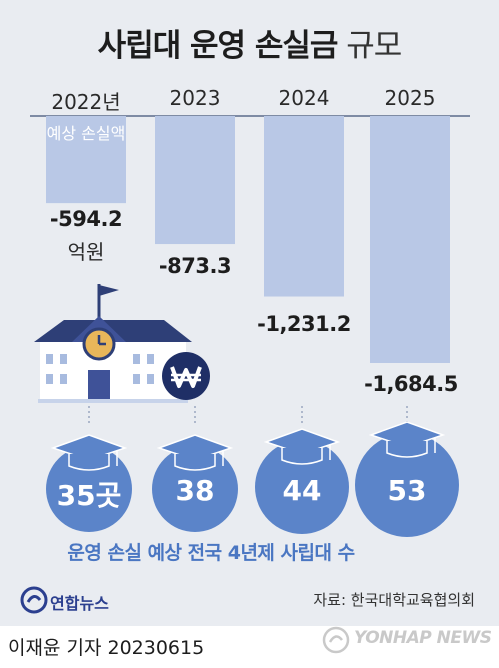 This screenshot has height=668, width=499. I want to click on page-title: 사립대 운영 손실금 규모, so click(249, 42).